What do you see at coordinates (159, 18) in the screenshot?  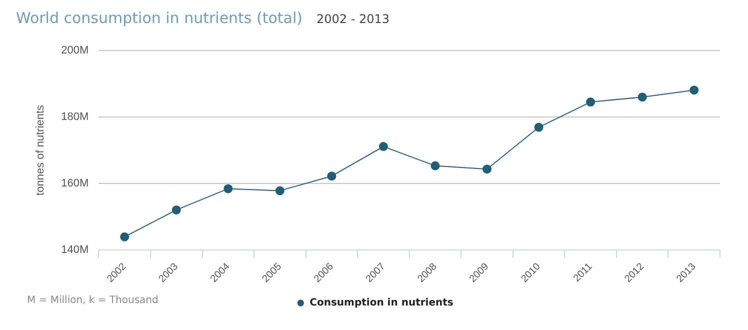 I see `chart-title: World consumption in nutrients (total)` at bounding box center [159, 18].